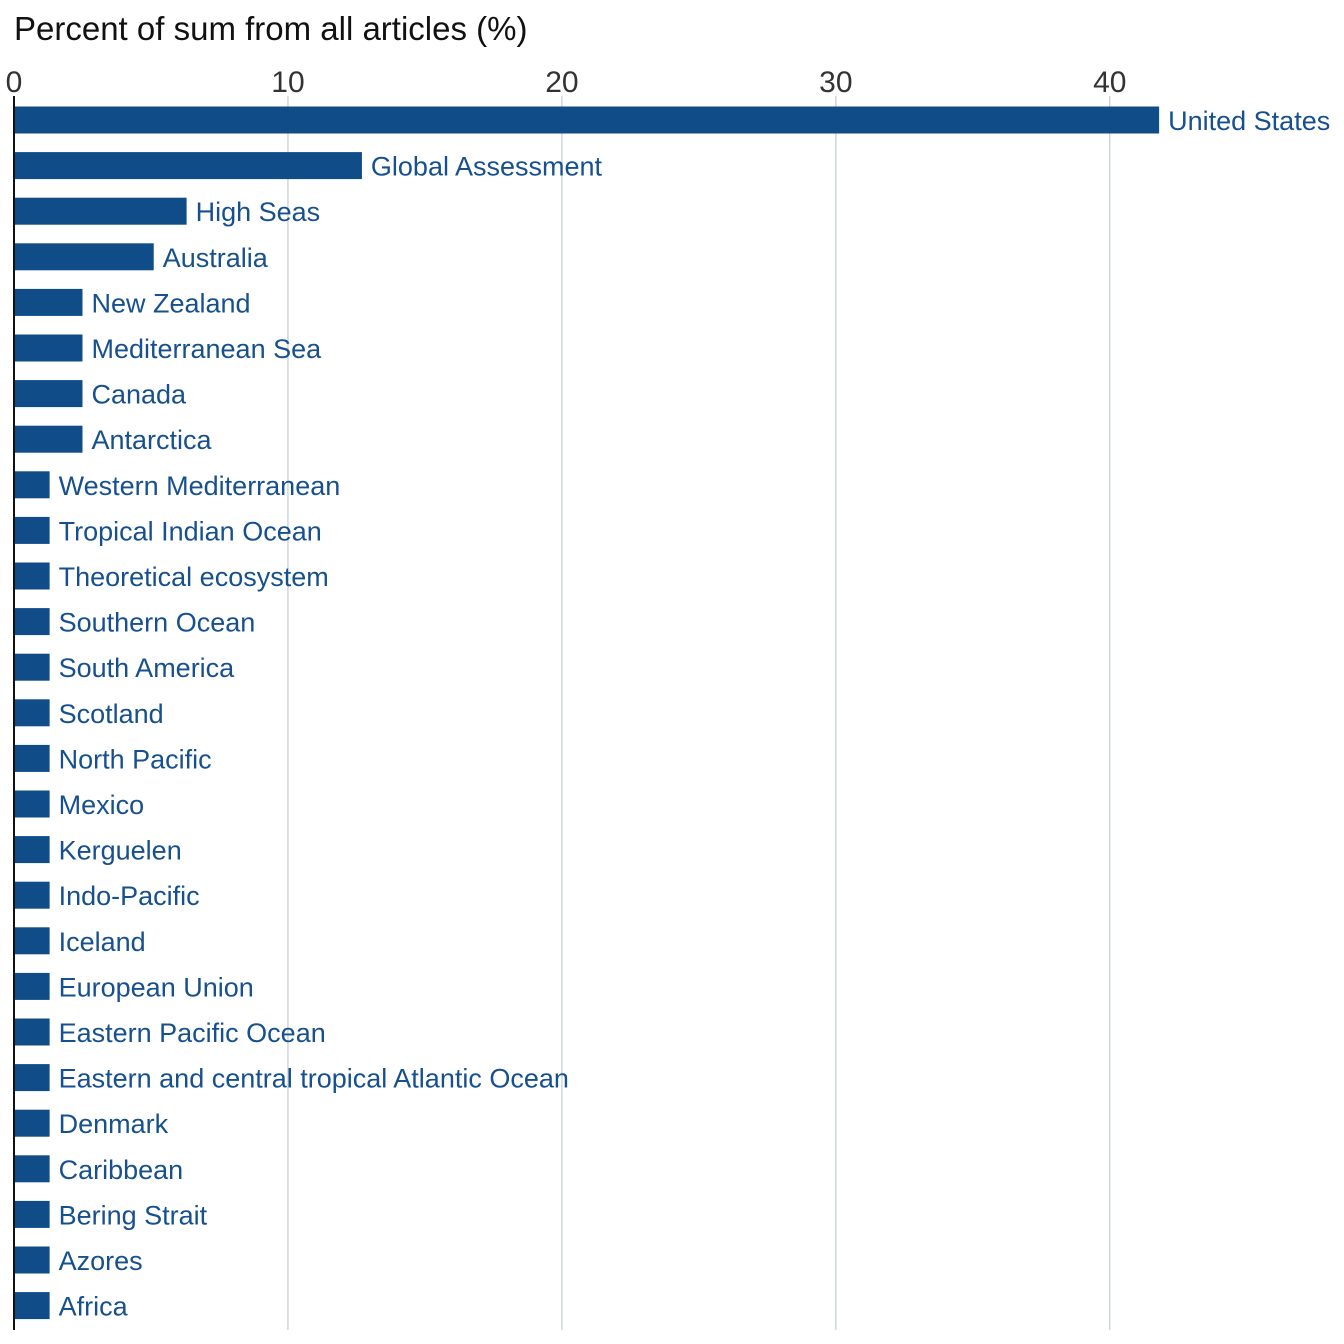 This screenshot has height=1344, width=1344. I want to click on bar-label-scotland: Scotland, so click(111, 714).